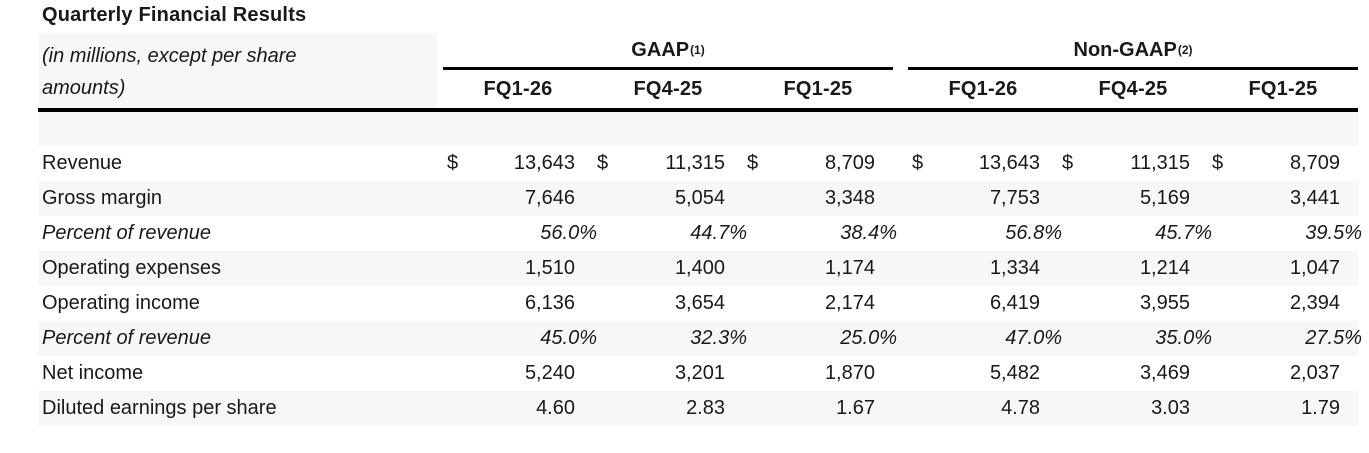  What do you see at coordinates (169, 56) in the screenshot?
I see `units-note-line1: (in millions, except per share` at bounding box center [169, 56].